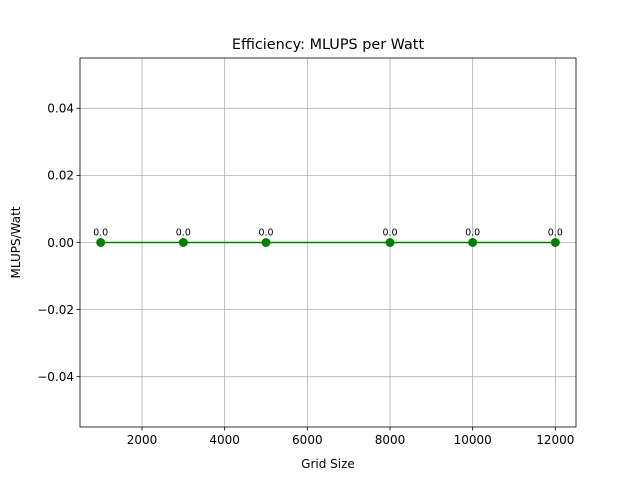 The width and height of the screenshot is (640, 480). Describe the element at coordinates (55, 377) in the screenshot. I see `y-tick-label: −0.04` at that location.